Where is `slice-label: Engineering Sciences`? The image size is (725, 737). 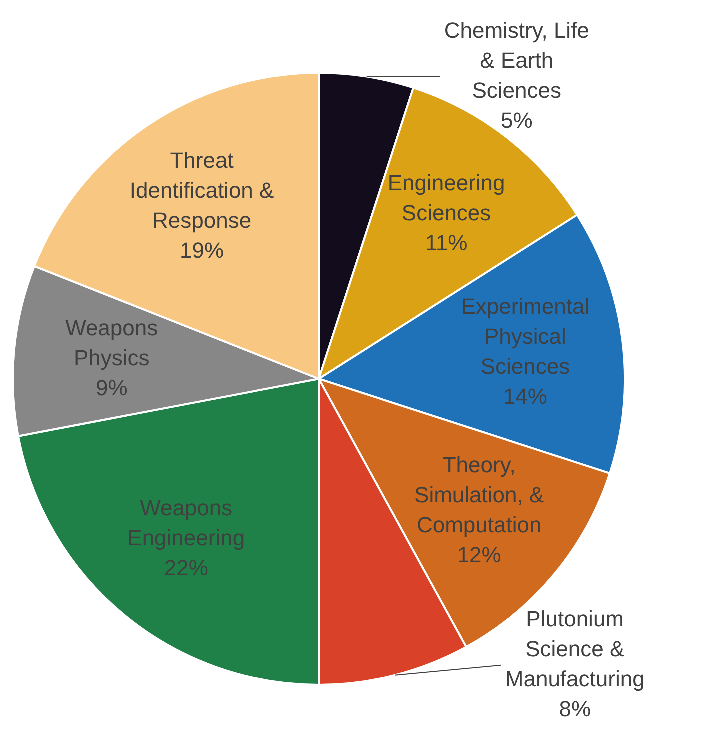 slice-label: Engineering Sciences is located at coordinates (447, 198).